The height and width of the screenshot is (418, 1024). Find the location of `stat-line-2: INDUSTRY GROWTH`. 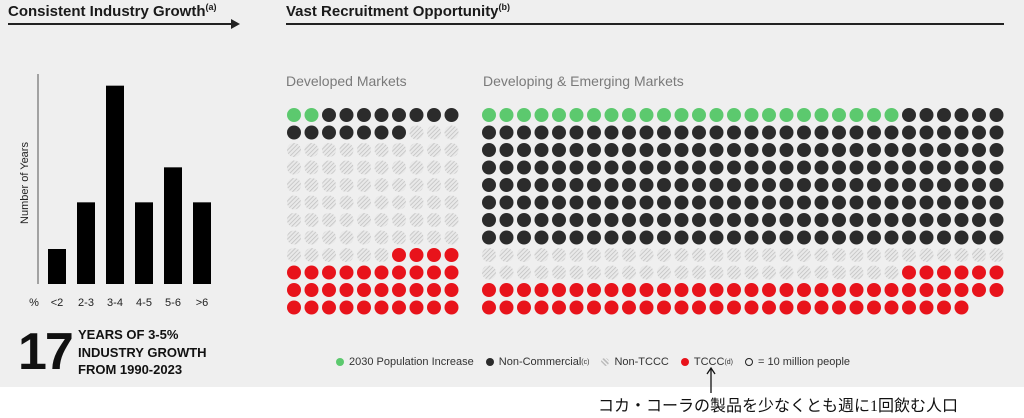

stat-line-2: INDUSTRY GROWTH is located at coordinates (142, 352).